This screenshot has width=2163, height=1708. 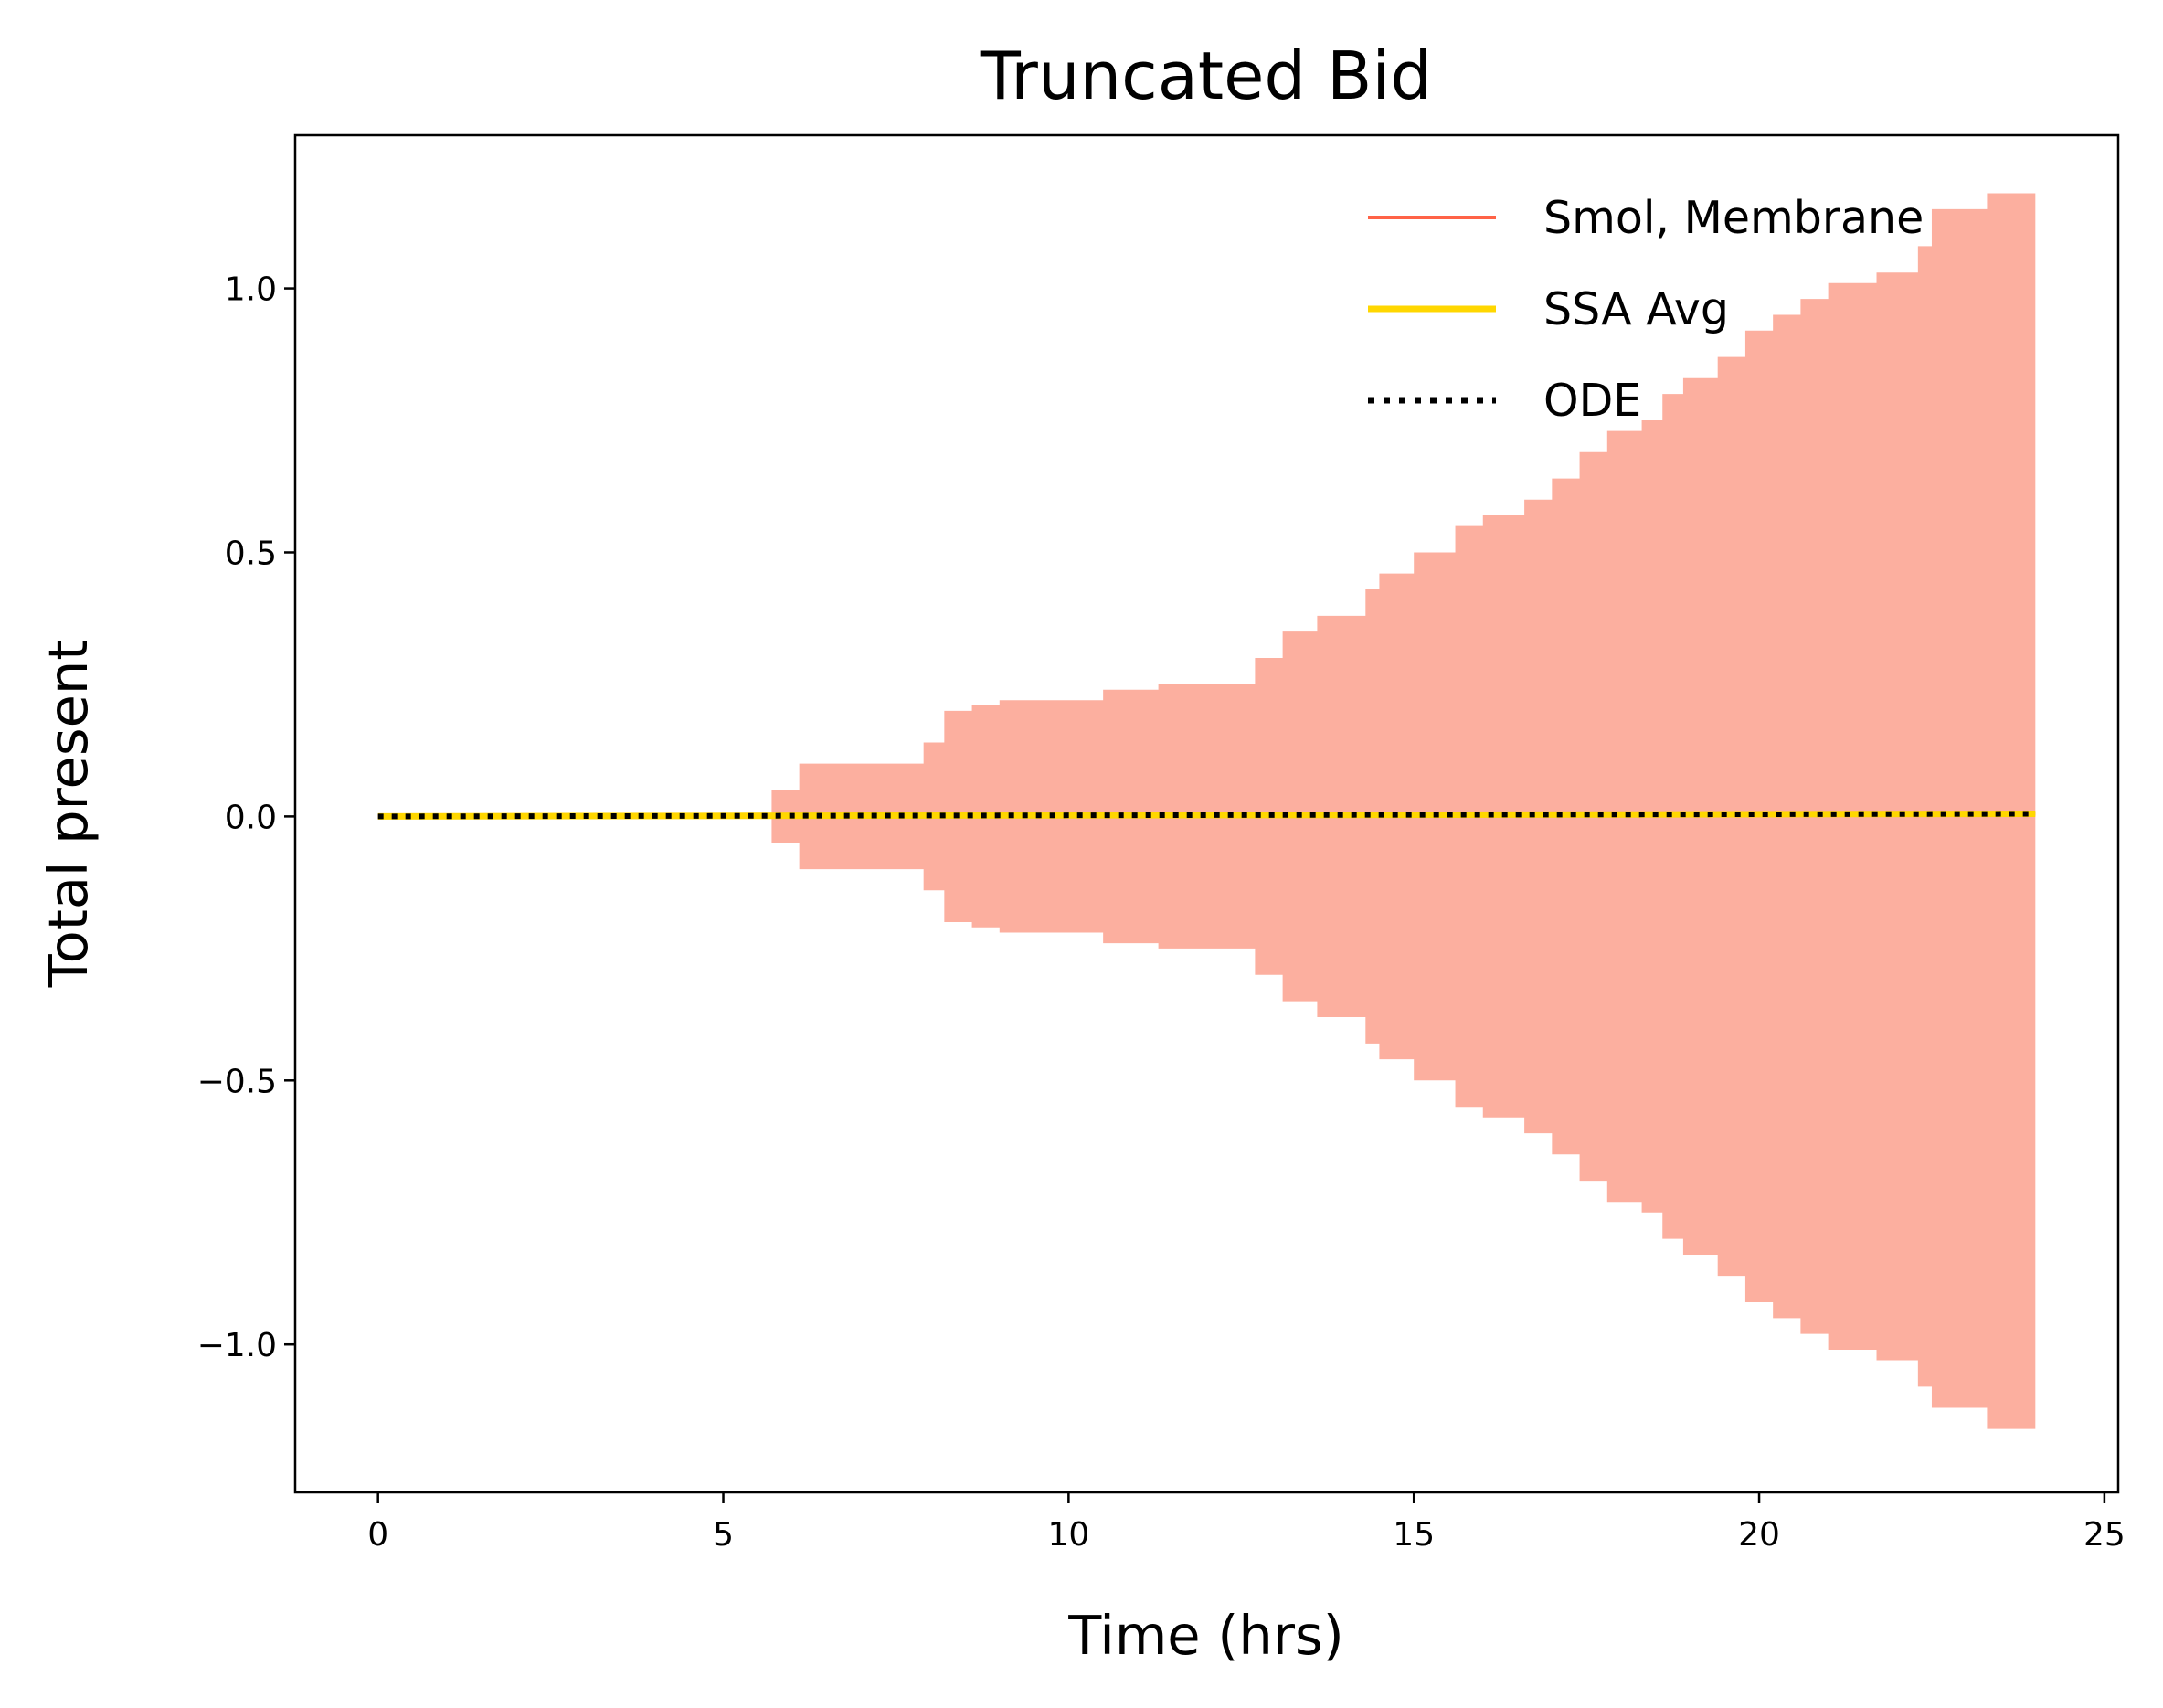 What do you see at coordinates (1206, 75) in the screenshot?
I see `chart-title: Truncated Bid` at bounding box center [1206, 75].